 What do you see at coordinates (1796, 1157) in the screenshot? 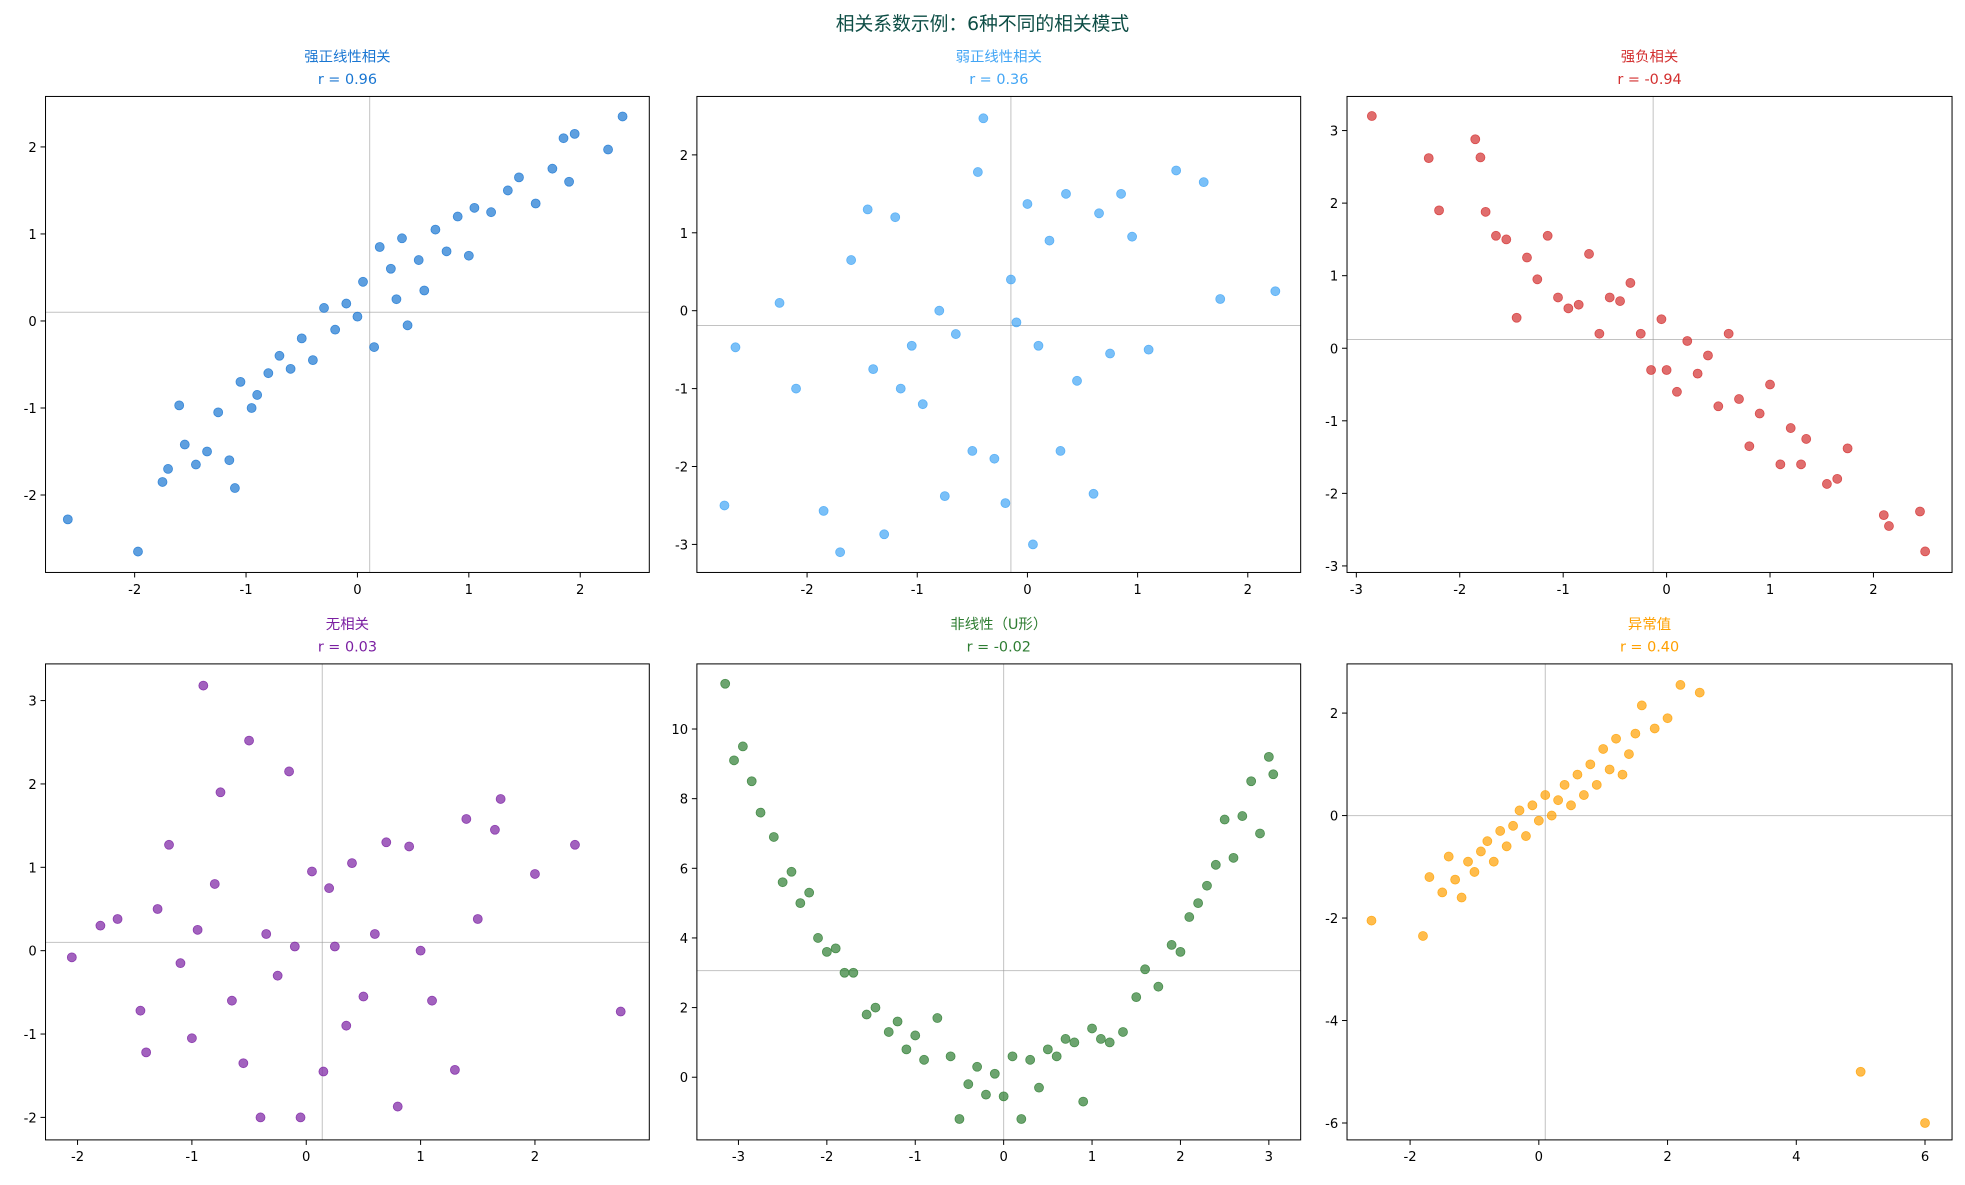
I see `x-tick-label: 4` at bounding box center [1796, 1157].